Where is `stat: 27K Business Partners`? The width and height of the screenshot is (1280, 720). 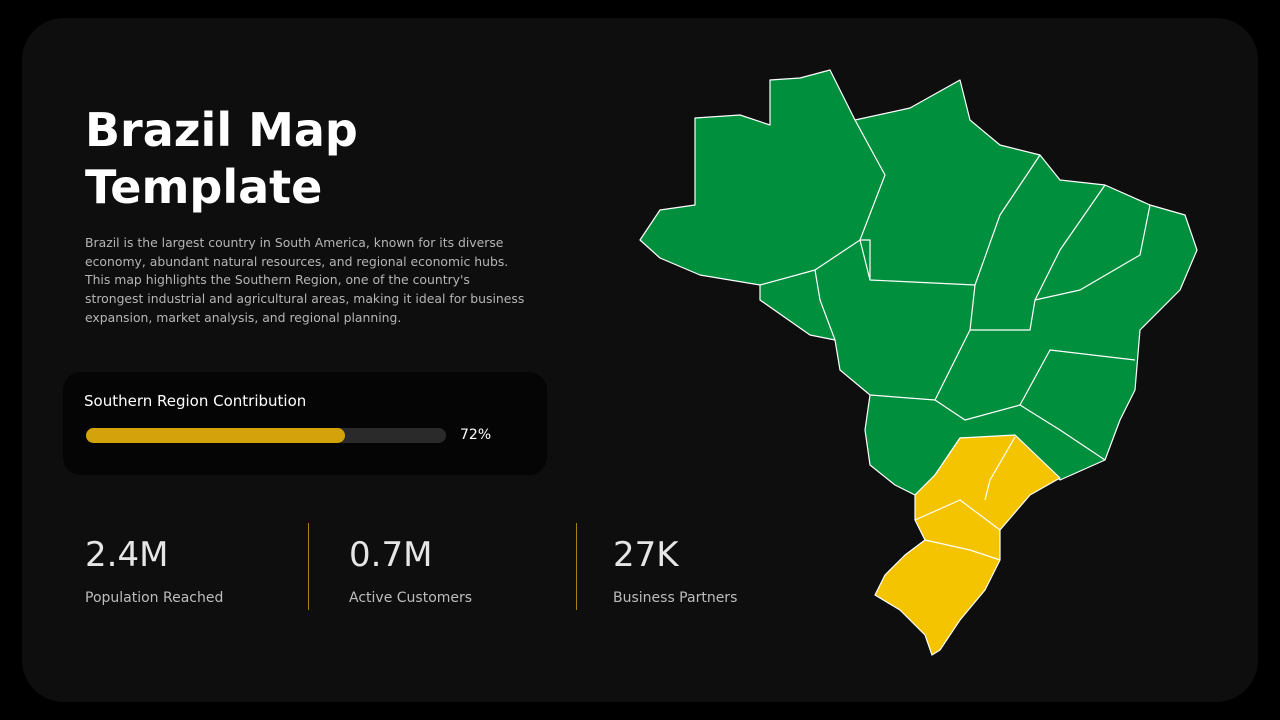 stat: 27K Business Partners is located at coordinates (675, 570).